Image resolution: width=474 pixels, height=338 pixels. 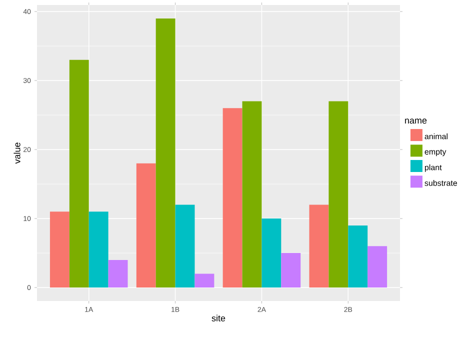 What do you see at coordinates (17, 153) in the screenshot?
I see `y-axis-title: value` at bounding box center [17, 153].